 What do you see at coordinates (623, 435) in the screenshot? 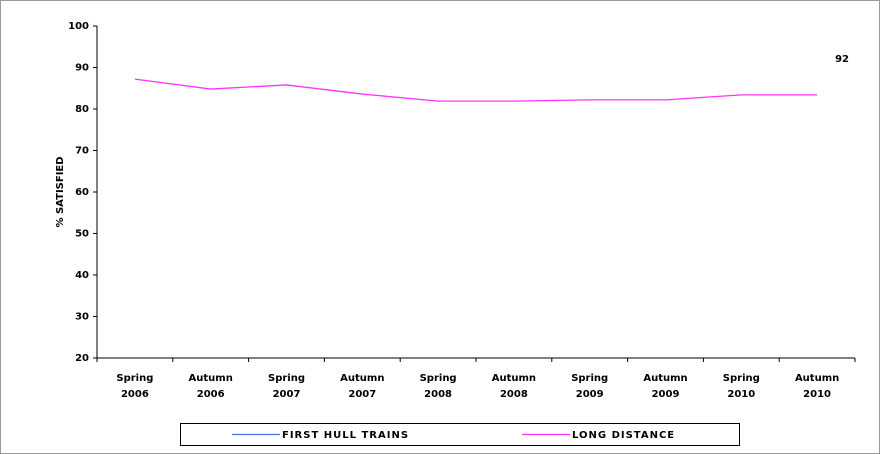
I see `legend-label: LONG DISTANCE` at bounding box center [623, 435].